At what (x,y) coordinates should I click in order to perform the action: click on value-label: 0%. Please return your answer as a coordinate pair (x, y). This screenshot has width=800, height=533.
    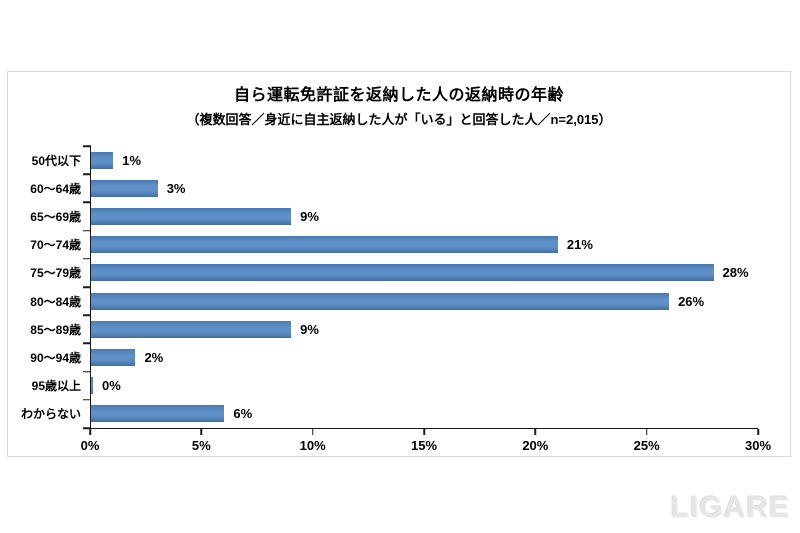
    Looking at the image, I should click on (111, 386).